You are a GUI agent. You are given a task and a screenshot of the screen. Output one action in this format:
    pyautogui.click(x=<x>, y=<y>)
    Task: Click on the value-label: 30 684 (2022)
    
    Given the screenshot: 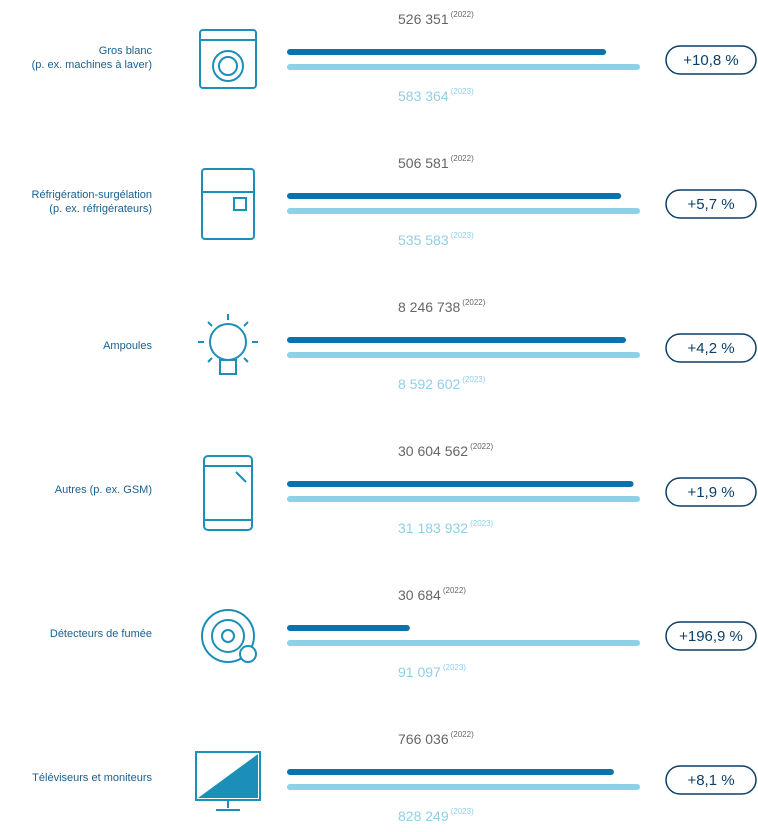 What is the action you would take?
    pyautogui.click(x=432, y=594)
    